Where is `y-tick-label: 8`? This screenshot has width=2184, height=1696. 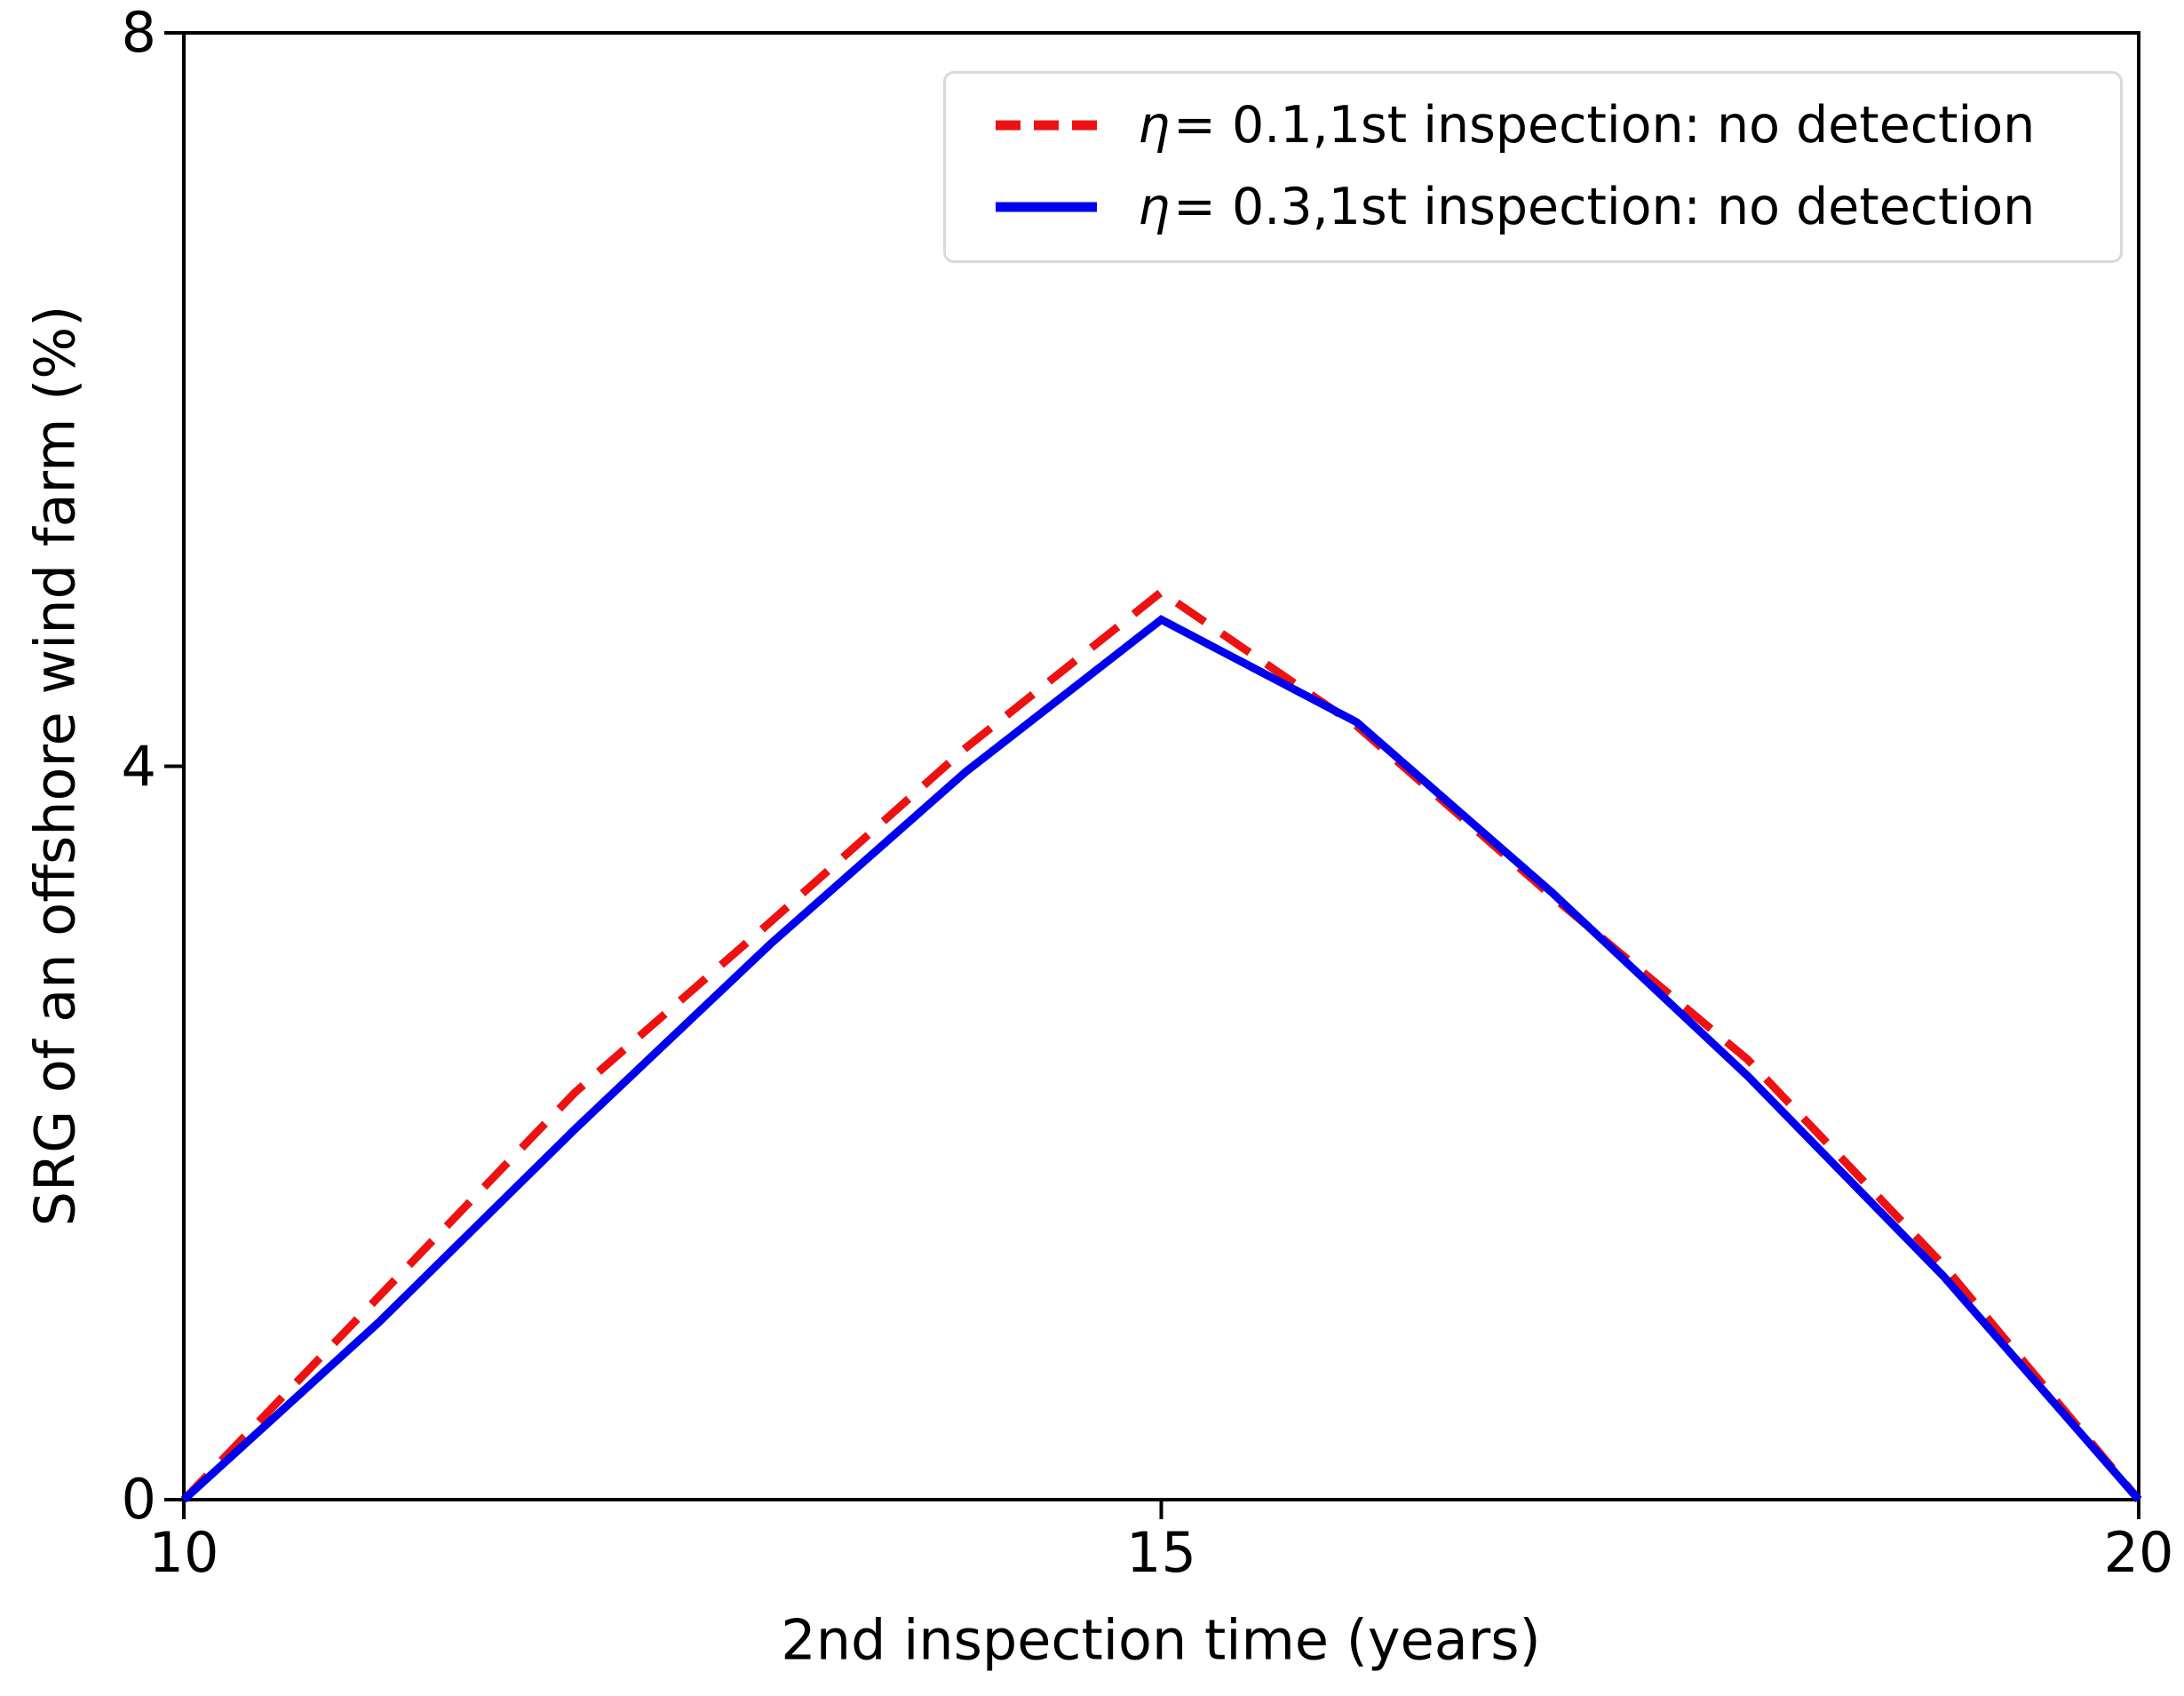
y-tick-label: 8 is located at coordinates (138, 32).